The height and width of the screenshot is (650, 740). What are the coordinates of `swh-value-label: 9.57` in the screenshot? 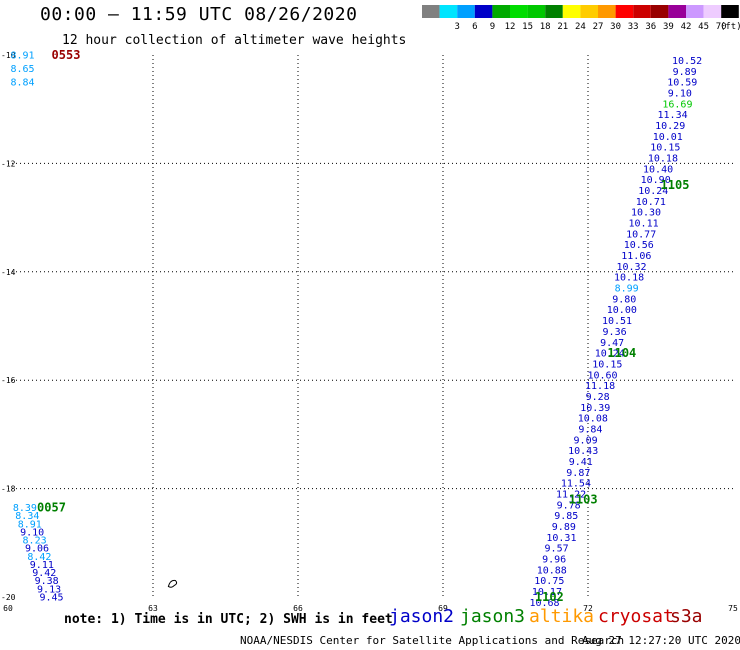 It's located at (557, 549).